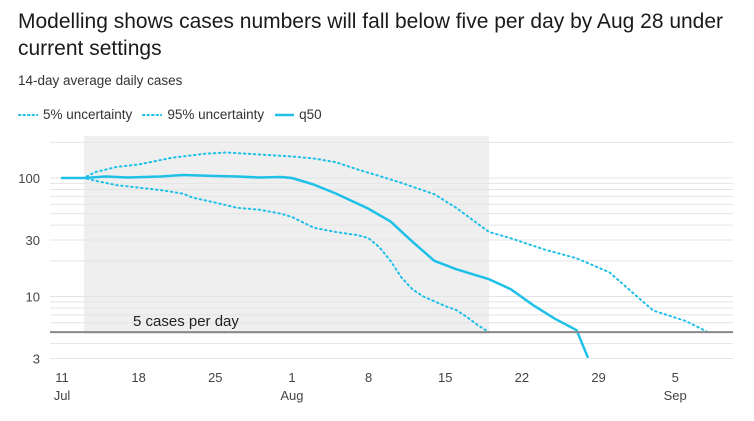 The width and height of the screenshot is (754, 421). What do you see at coordinates (291, 377) in the screenshot?
I see `x-tick-label: 1` at bounding box center [291, 377].